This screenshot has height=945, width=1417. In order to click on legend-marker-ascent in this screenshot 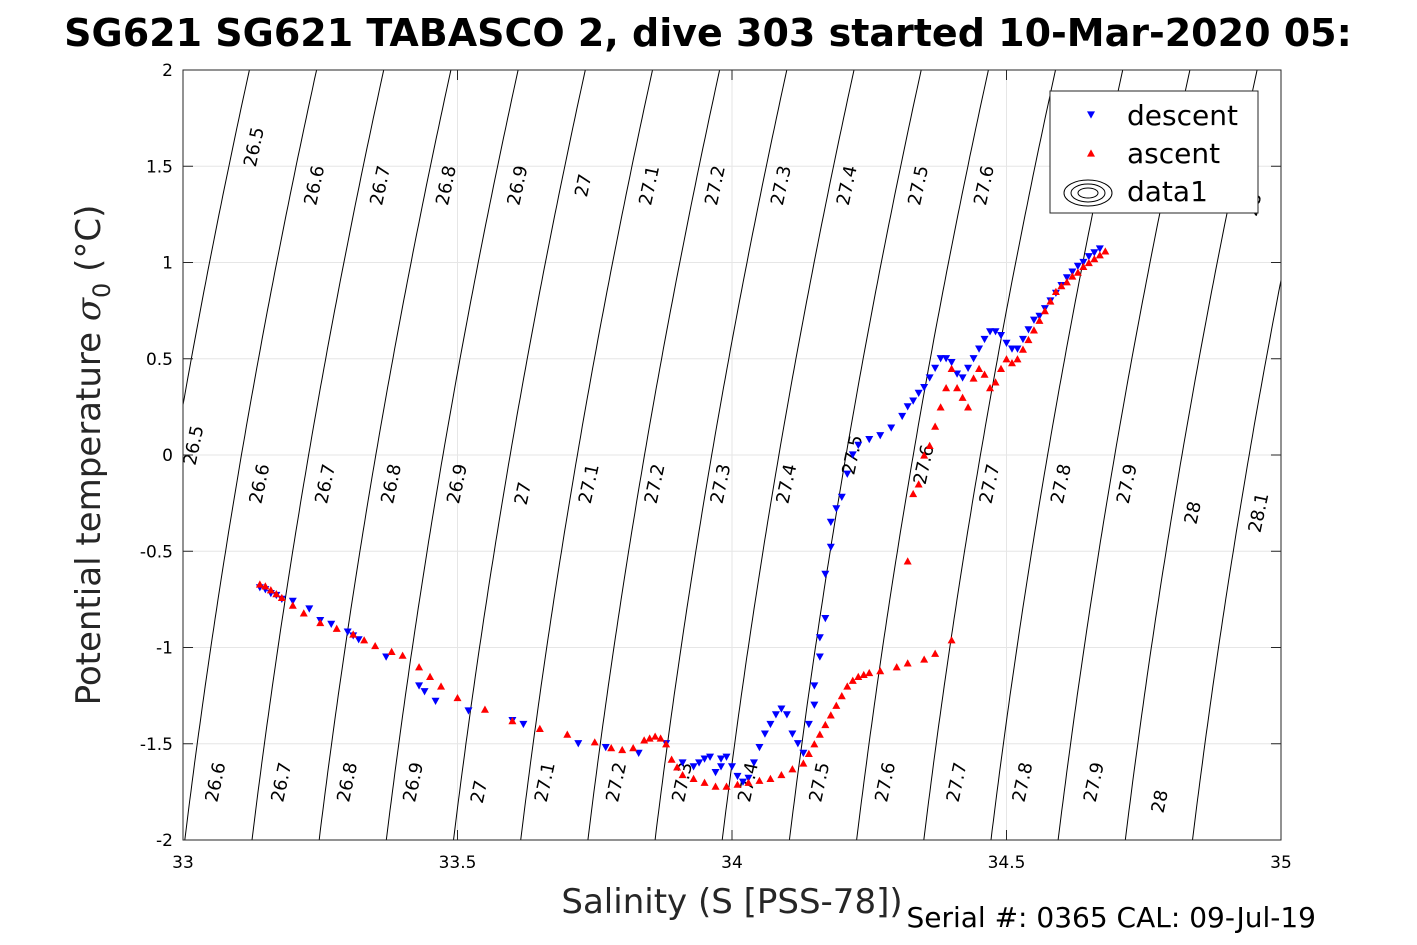, I will do `click(1091, 153)`.